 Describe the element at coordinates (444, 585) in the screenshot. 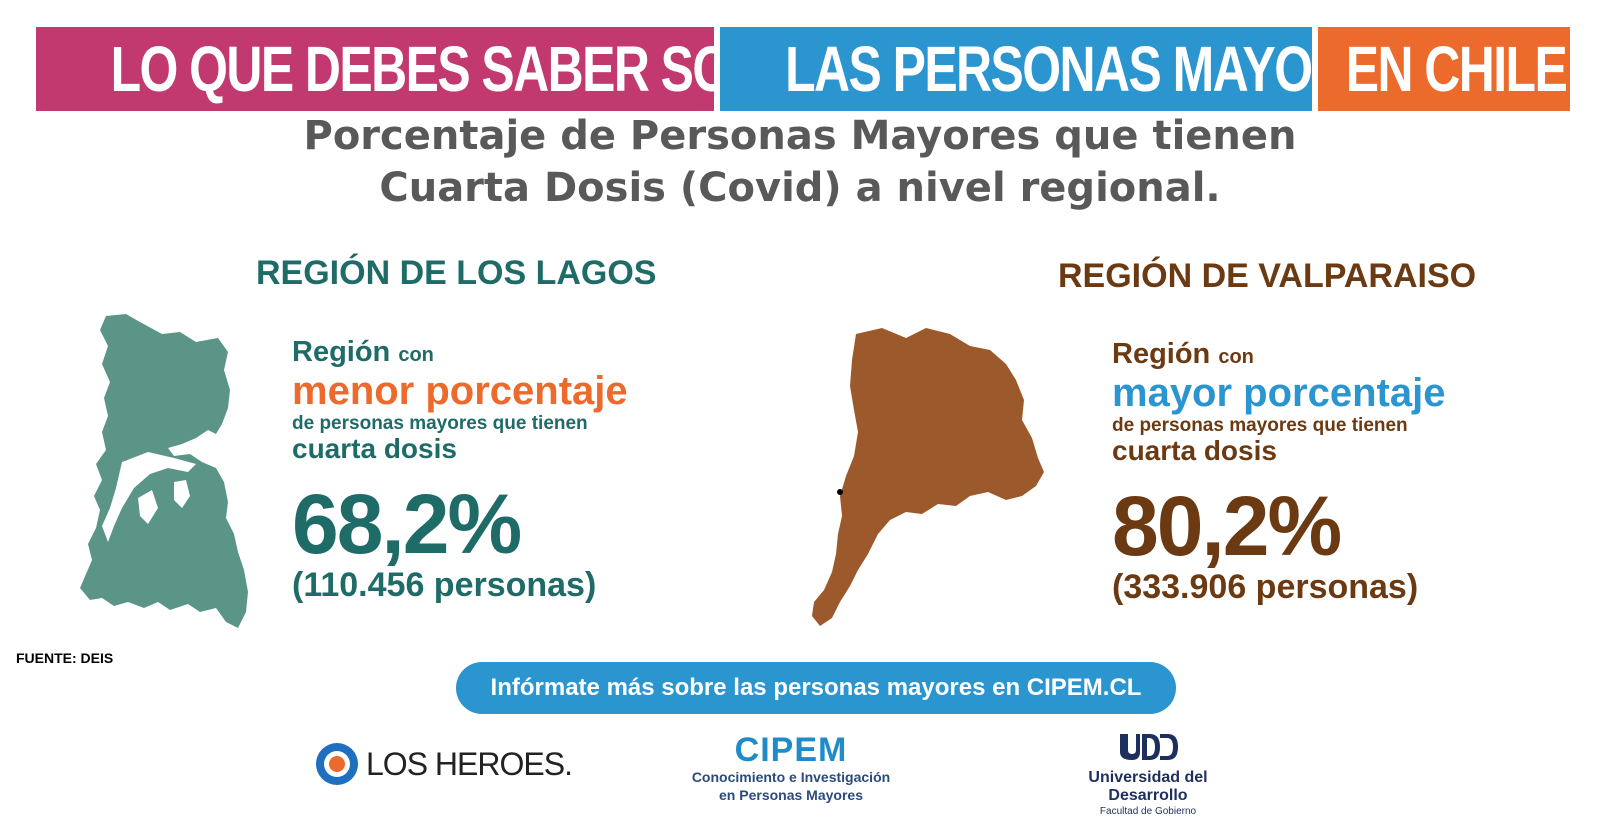

I see `people-count: (110.456 personas)` at that location.